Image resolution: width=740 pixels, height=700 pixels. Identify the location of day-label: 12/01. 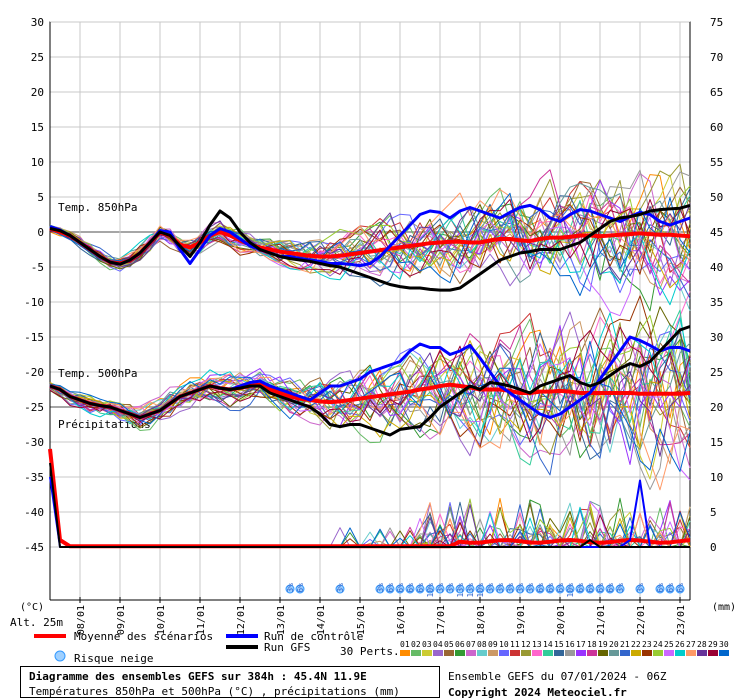
(241, 620).